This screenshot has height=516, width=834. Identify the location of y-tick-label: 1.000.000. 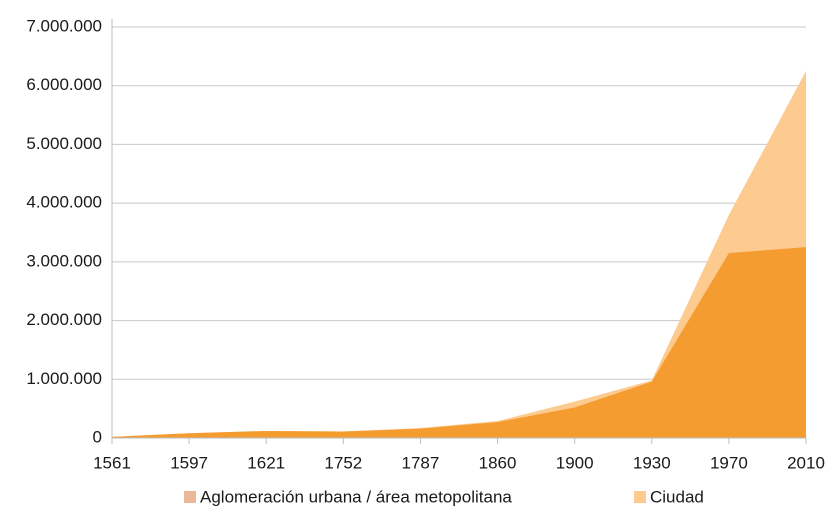
(64, 378).